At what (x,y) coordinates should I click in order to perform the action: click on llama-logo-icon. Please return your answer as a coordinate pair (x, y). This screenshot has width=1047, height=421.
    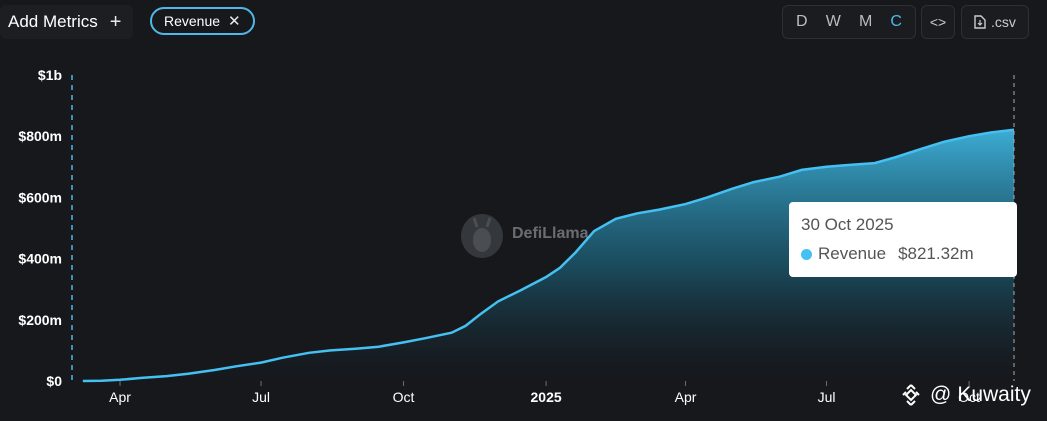
    Looking at the image, I should click on (482, 236).